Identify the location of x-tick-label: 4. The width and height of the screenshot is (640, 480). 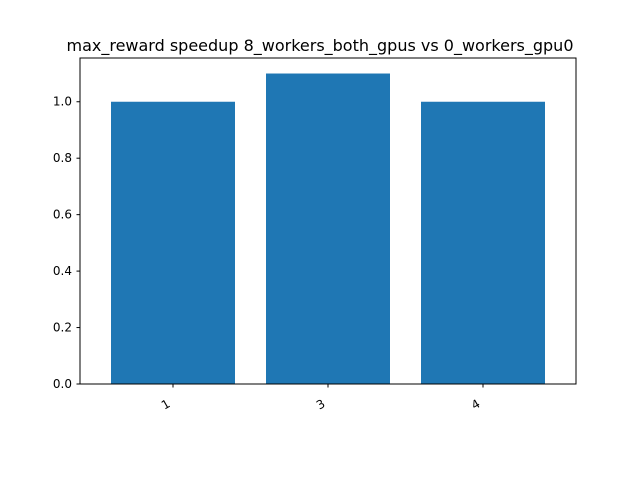
(476, 404).